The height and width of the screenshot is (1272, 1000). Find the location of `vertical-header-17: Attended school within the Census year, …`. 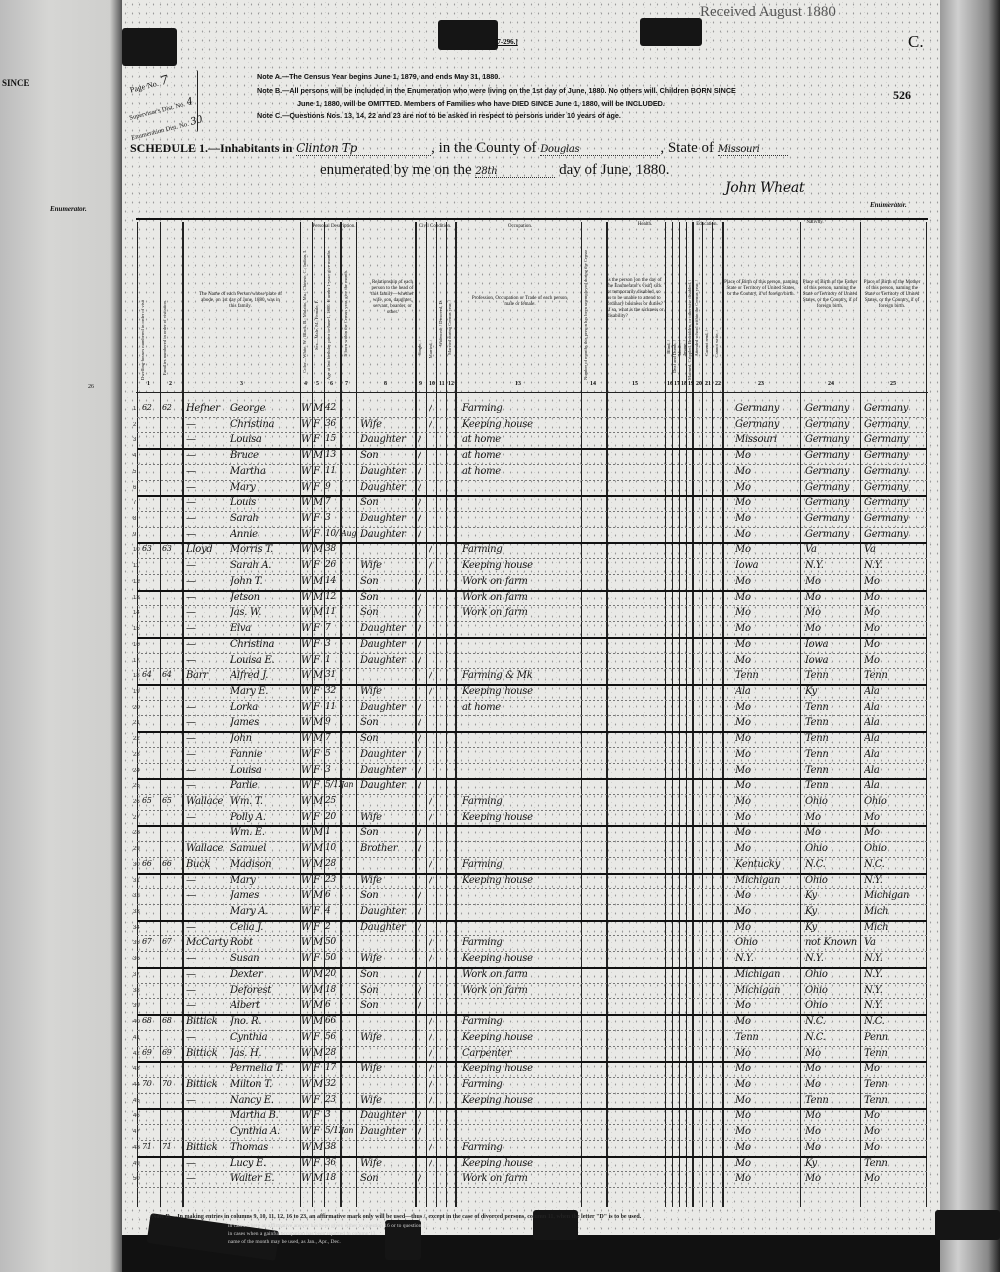

vertical-header-17: Attended school within the Census year, … is located at coordinates (696, 318).